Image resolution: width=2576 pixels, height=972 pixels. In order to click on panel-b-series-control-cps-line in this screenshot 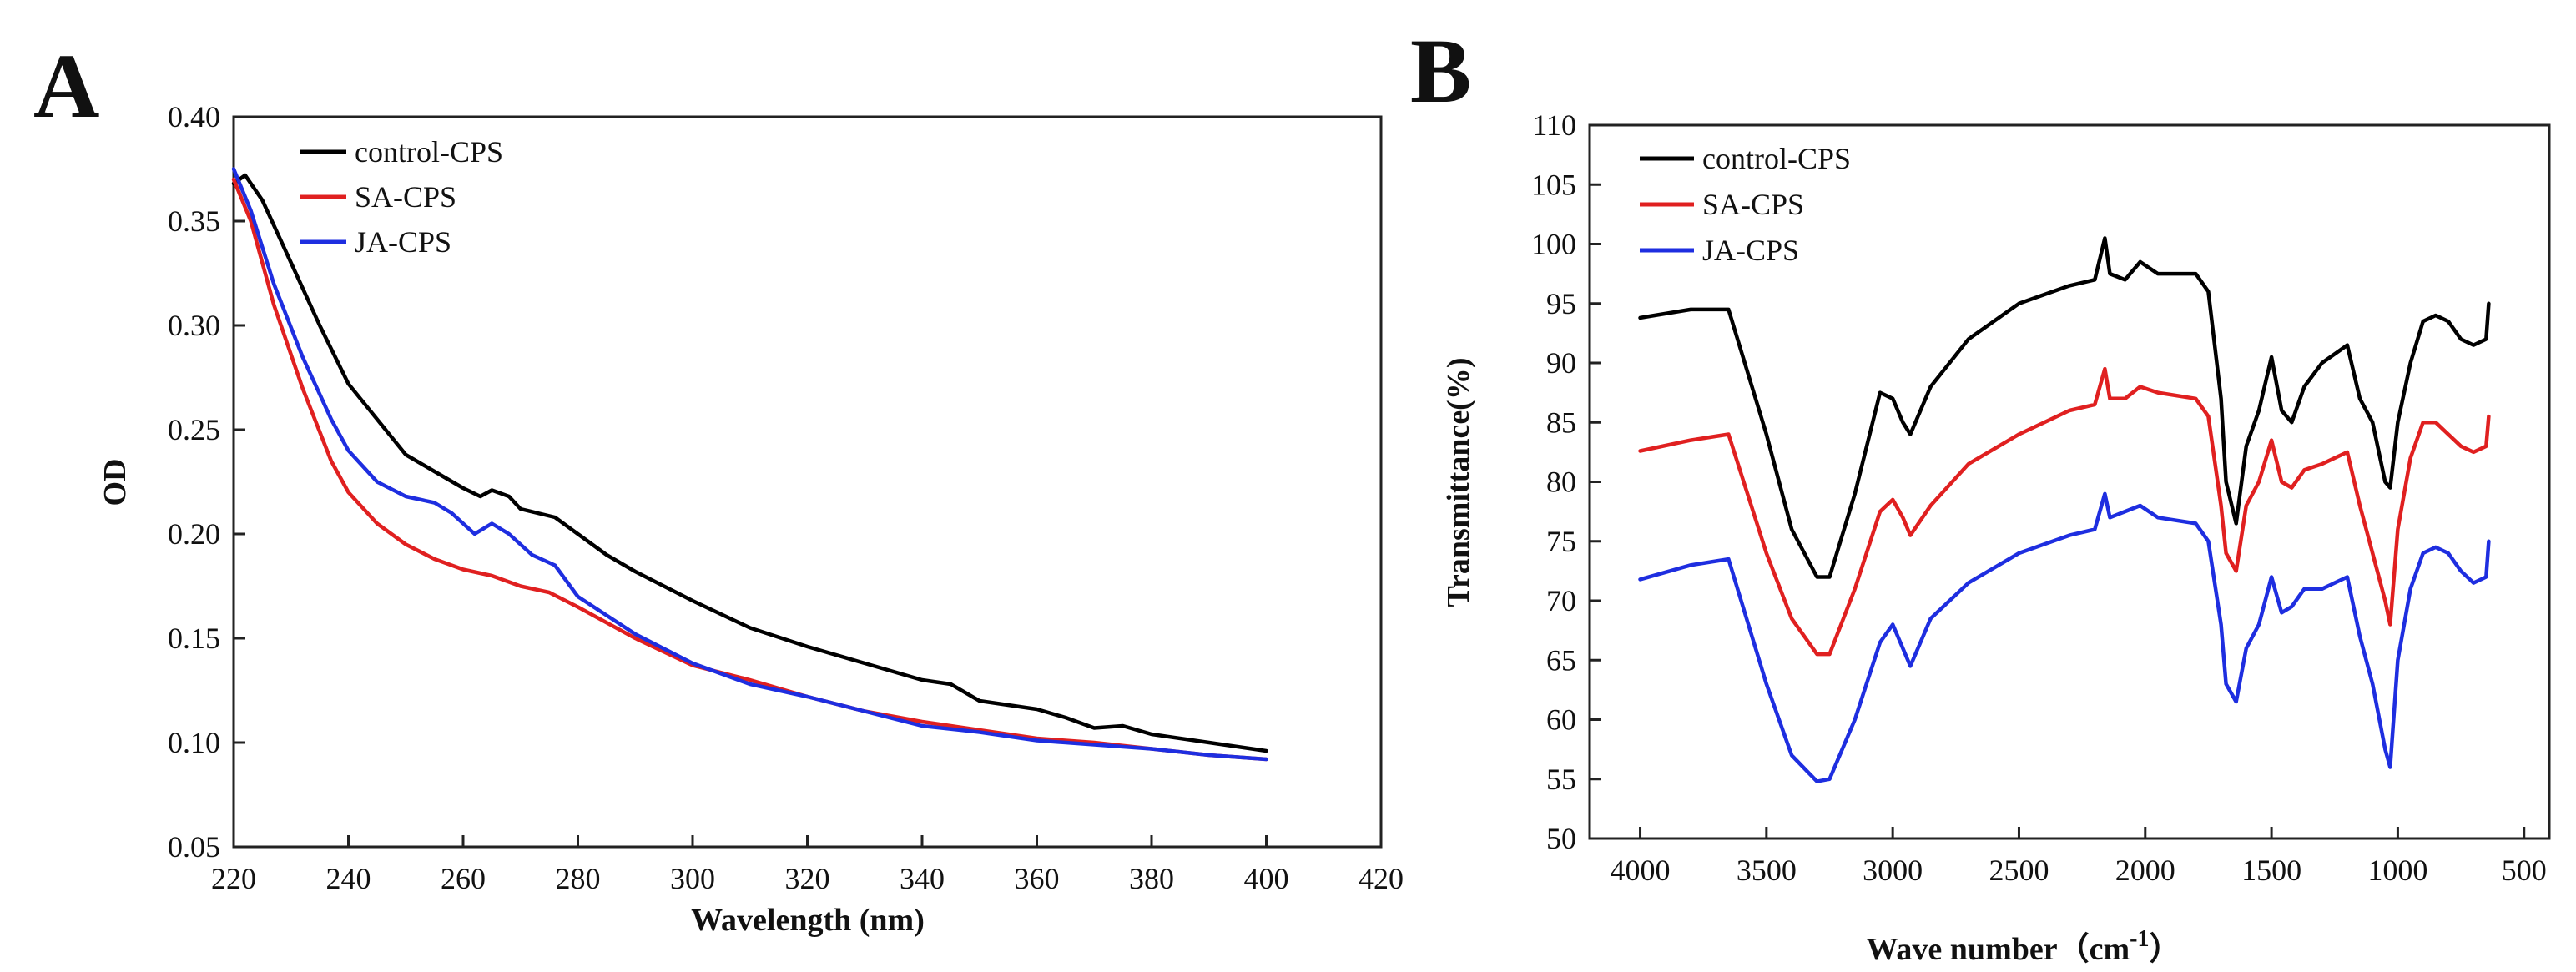, I will do `click(2064, 407)`.